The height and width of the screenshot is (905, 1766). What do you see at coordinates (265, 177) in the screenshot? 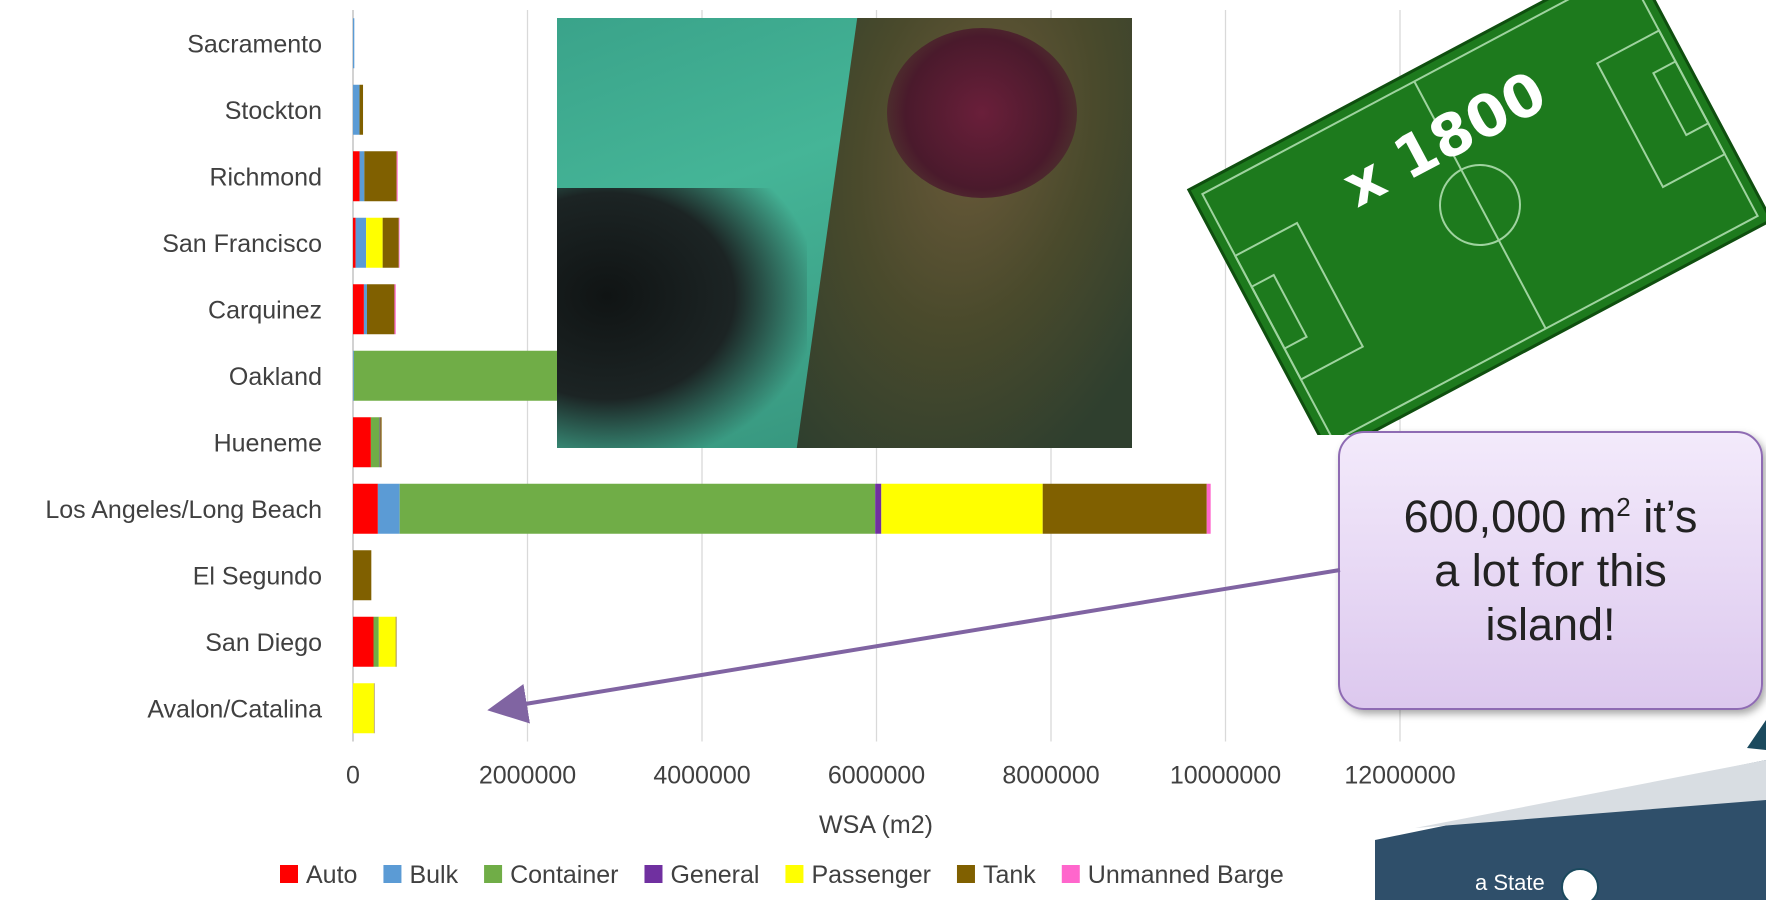
I see `category-label: Richmond` at bounding box center [265, 177].